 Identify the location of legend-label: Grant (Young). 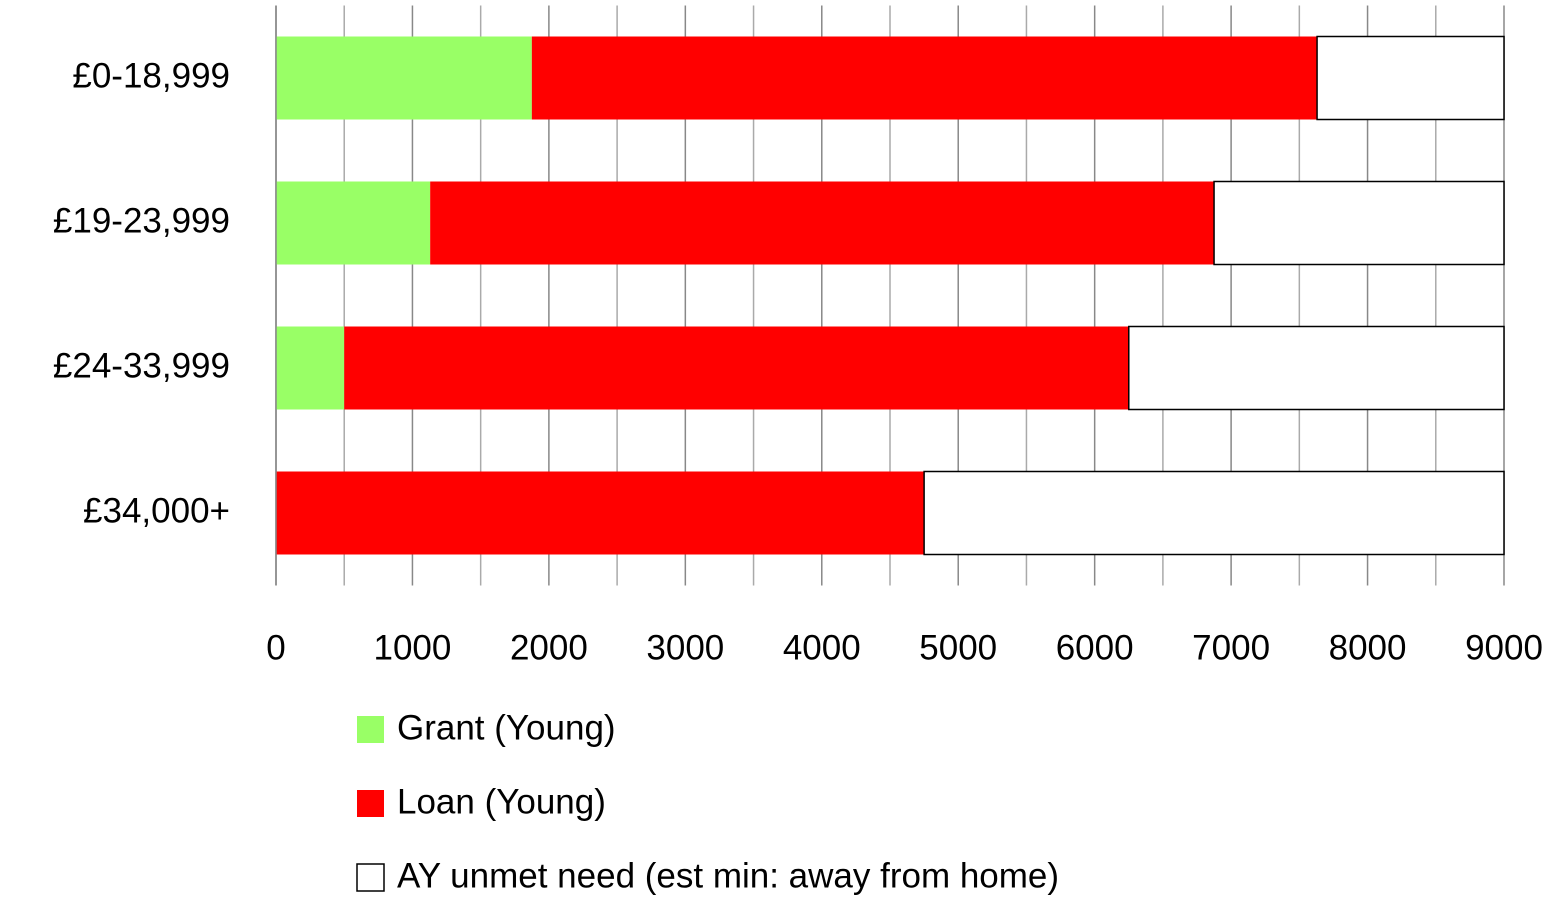
(506, 727).